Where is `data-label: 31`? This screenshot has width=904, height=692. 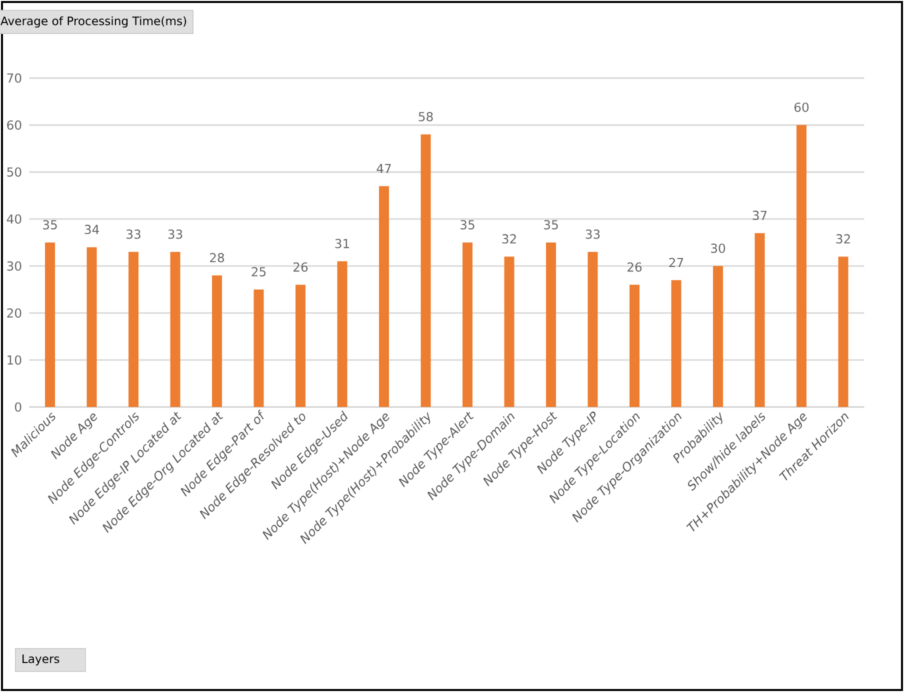
data-label: 31 is located at coordinates (342, 243).